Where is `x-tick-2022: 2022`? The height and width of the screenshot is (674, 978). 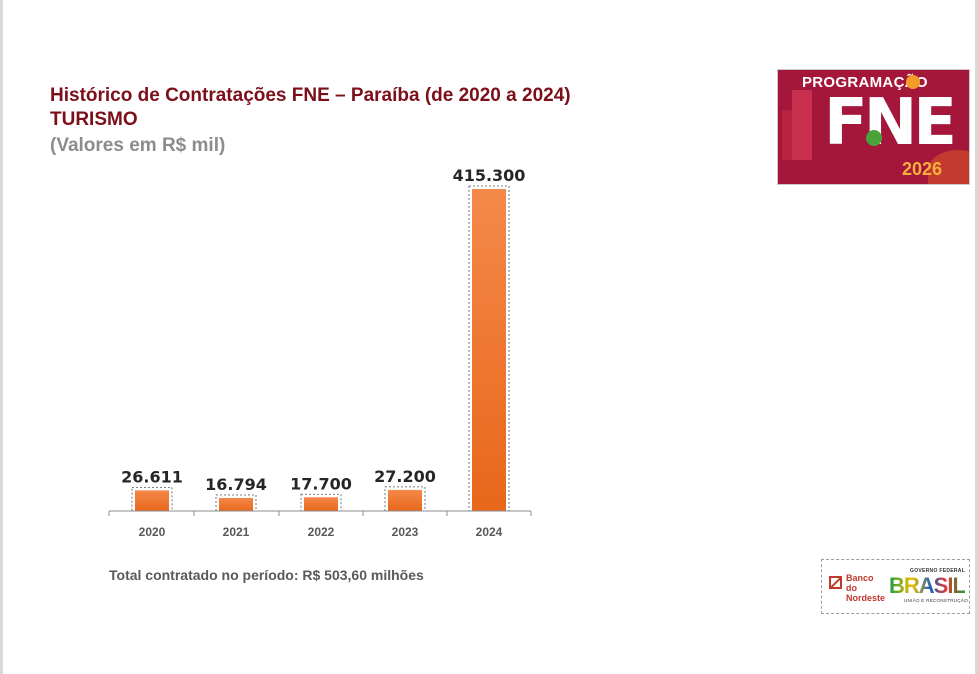
x-tick-2022: 2022 is located at coordinates (321, 532).